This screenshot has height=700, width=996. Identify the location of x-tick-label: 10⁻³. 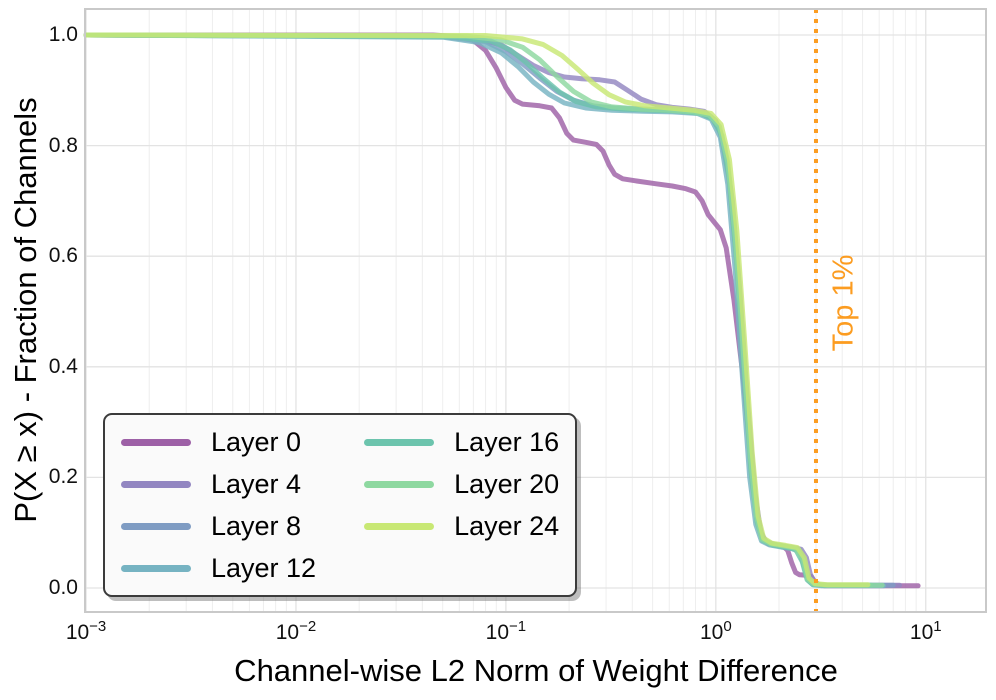
(86, 631).